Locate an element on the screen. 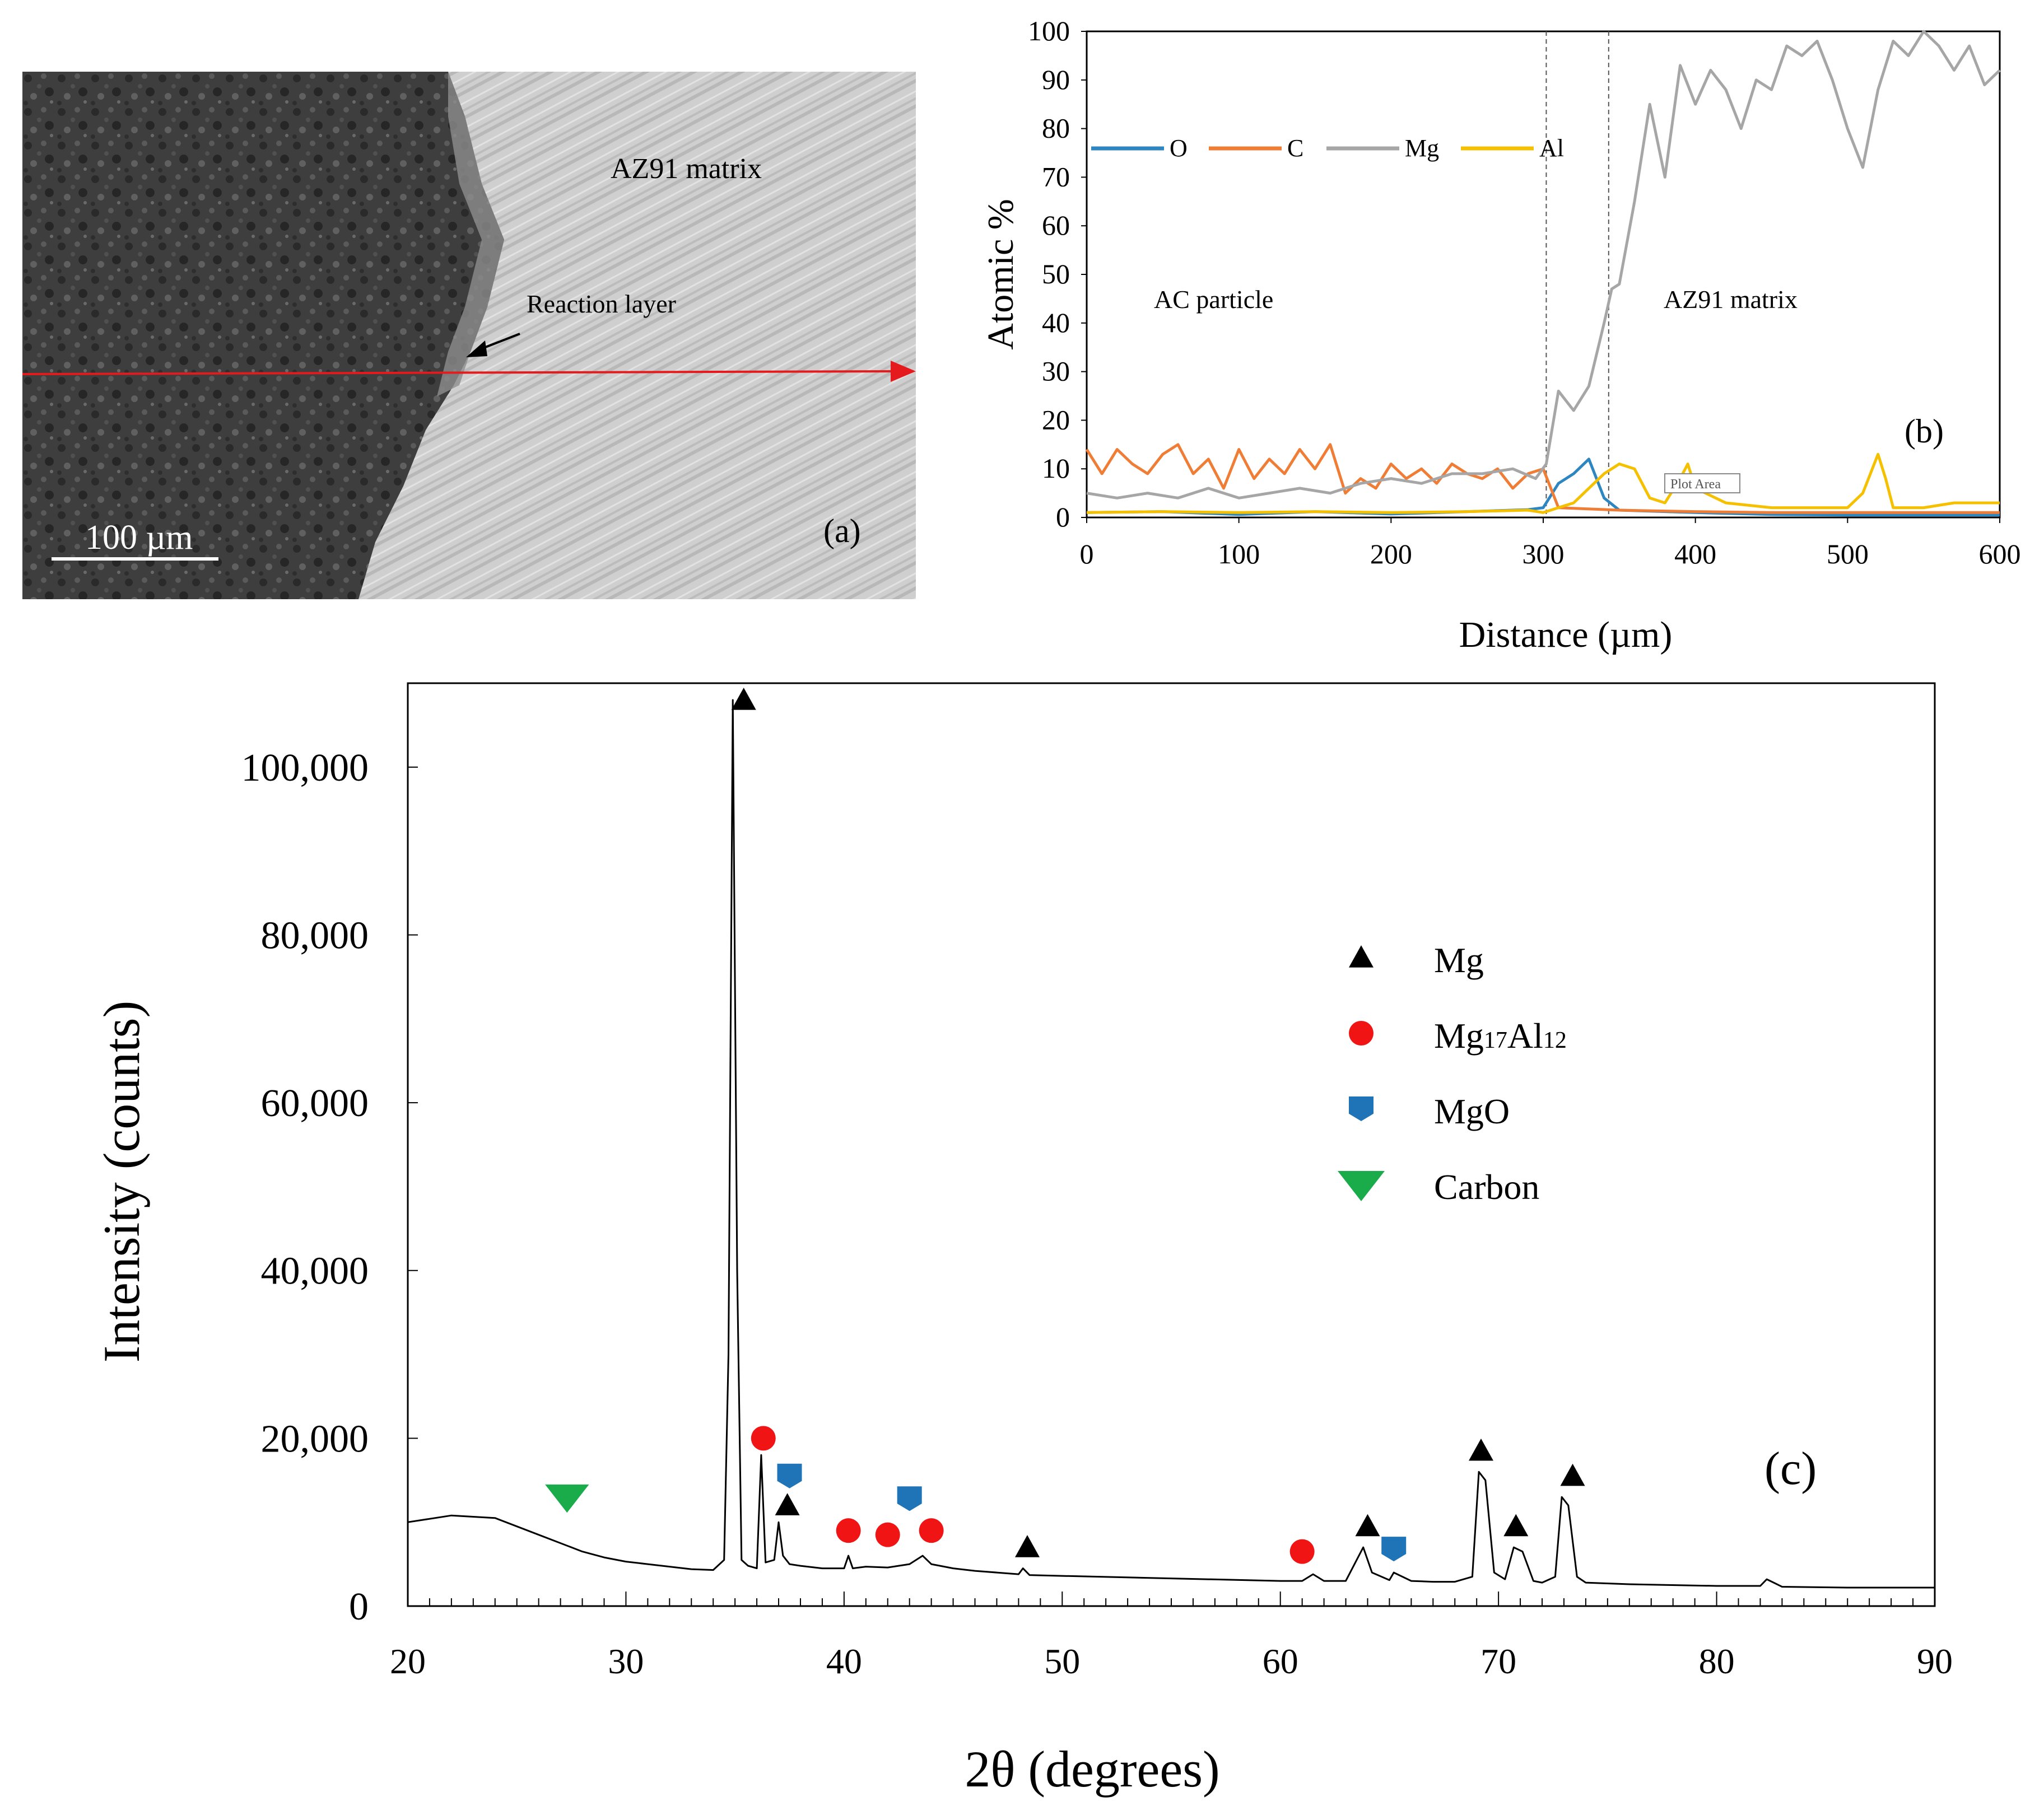 This screenshot has height=1820, width=2044. xtick-label: 500 is located at coordinates (1848, 554).